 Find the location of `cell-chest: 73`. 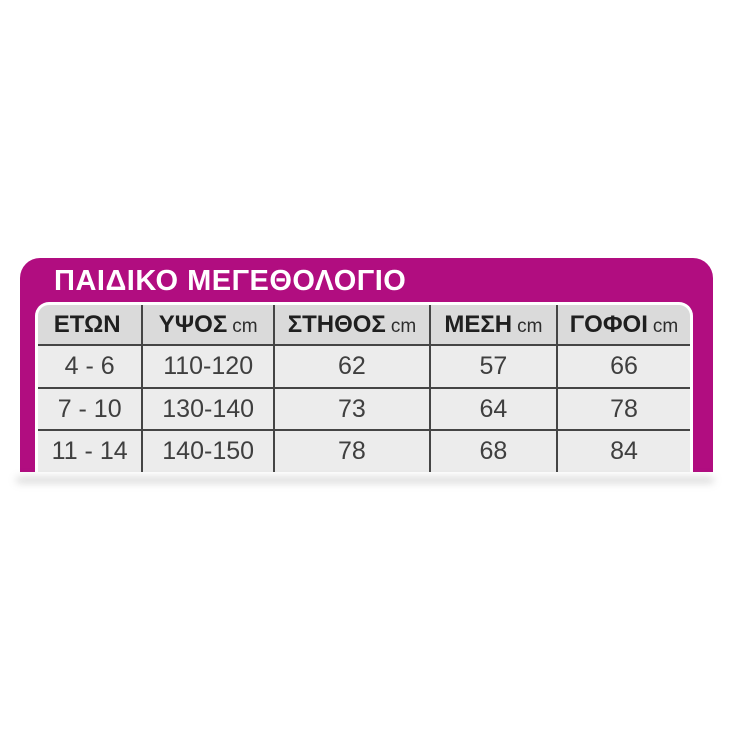

cell-chest: 73 is located at coordinates (352, 409).